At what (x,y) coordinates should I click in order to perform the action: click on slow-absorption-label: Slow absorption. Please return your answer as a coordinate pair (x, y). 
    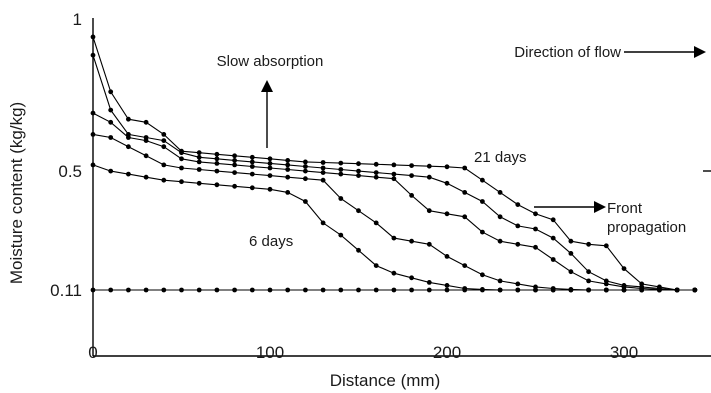
    Looking at the image, I should click on (270, 61).